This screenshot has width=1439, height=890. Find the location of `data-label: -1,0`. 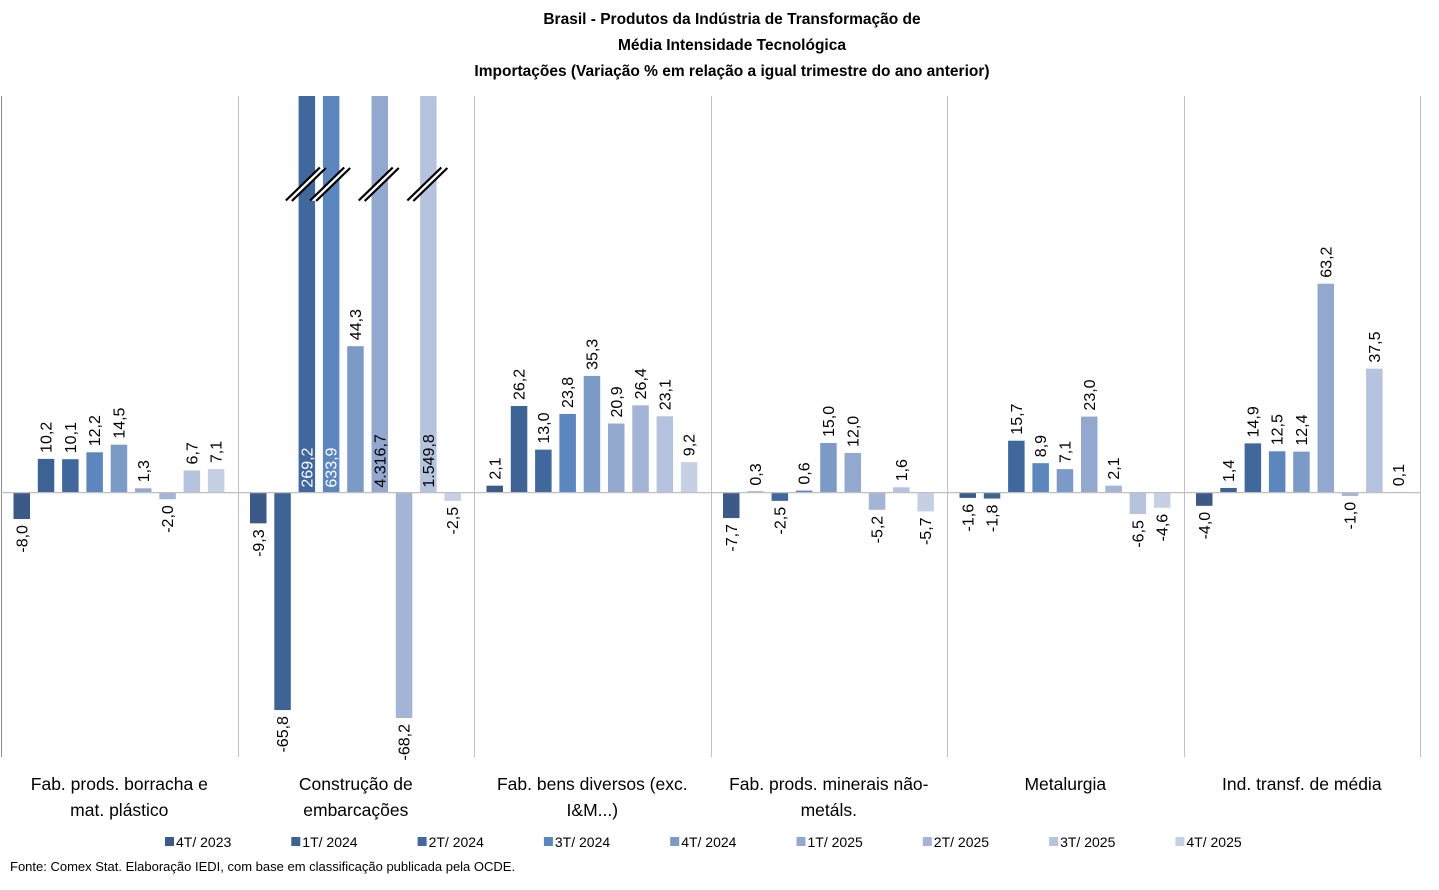

data-label: -1,0 is located at coordinates (1351, 516).